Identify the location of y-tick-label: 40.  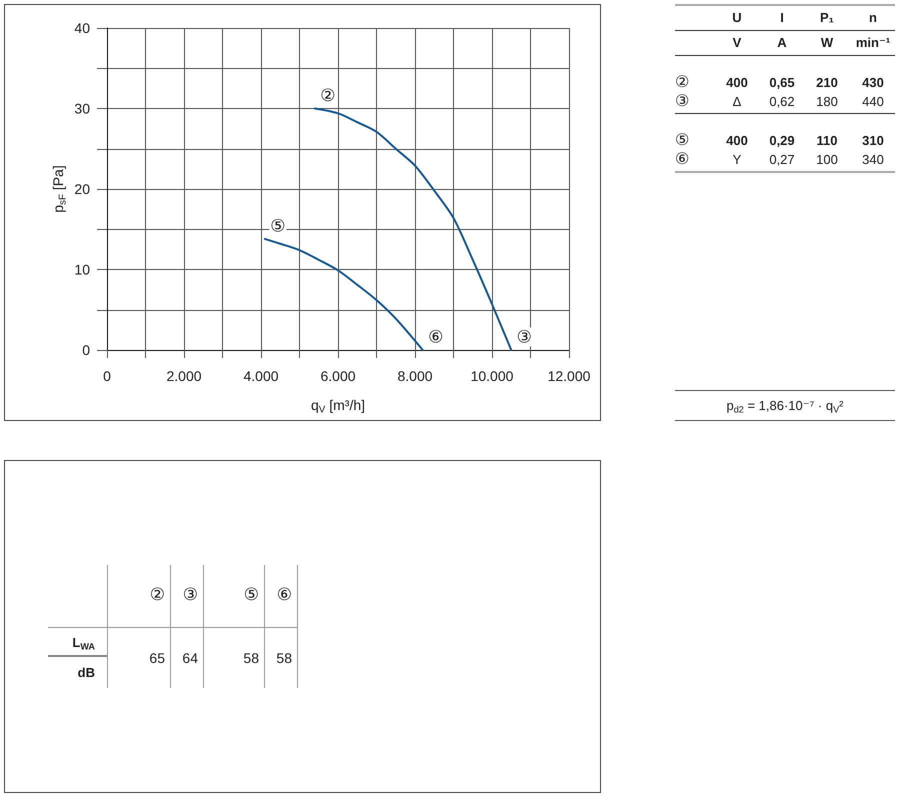
(82, 28).